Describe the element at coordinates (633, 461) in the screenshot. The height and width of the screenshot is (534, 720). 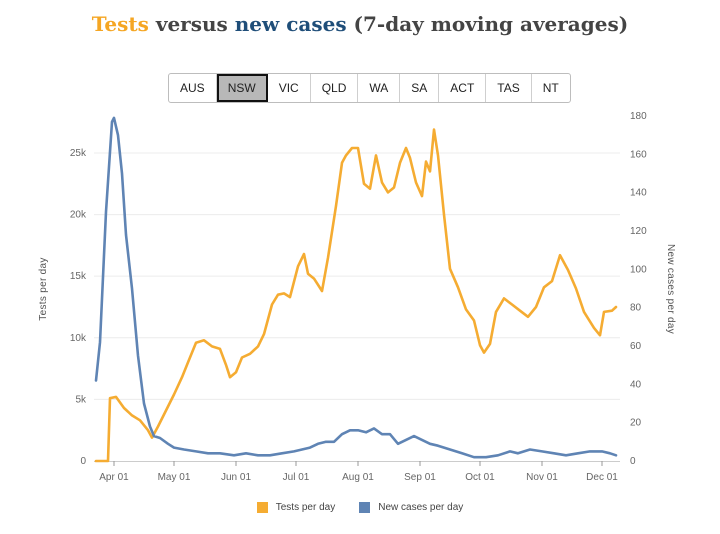
I see `y-right-tick-0: 0` at that location.